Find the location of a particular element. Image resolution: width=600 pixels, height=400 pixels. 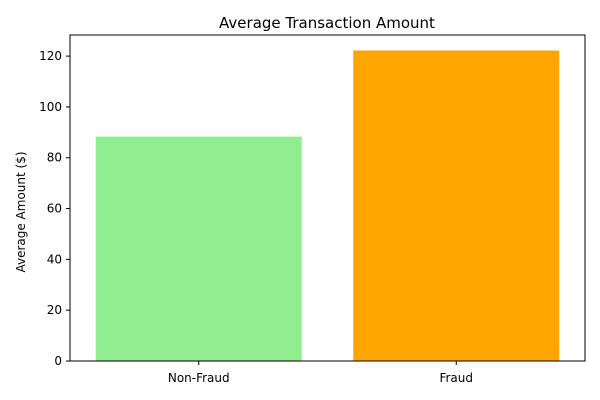

x-tick-label: Non-Fraud is located at coordinates (199, 378).